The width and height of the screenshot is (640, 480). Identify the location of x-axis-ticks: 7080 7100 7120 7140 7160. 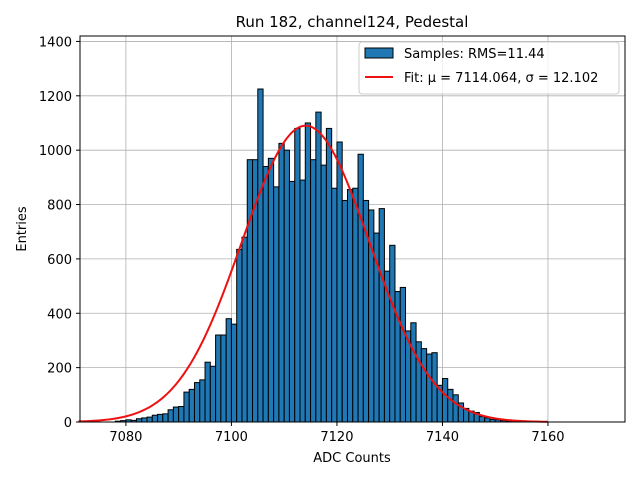
(337, 433).